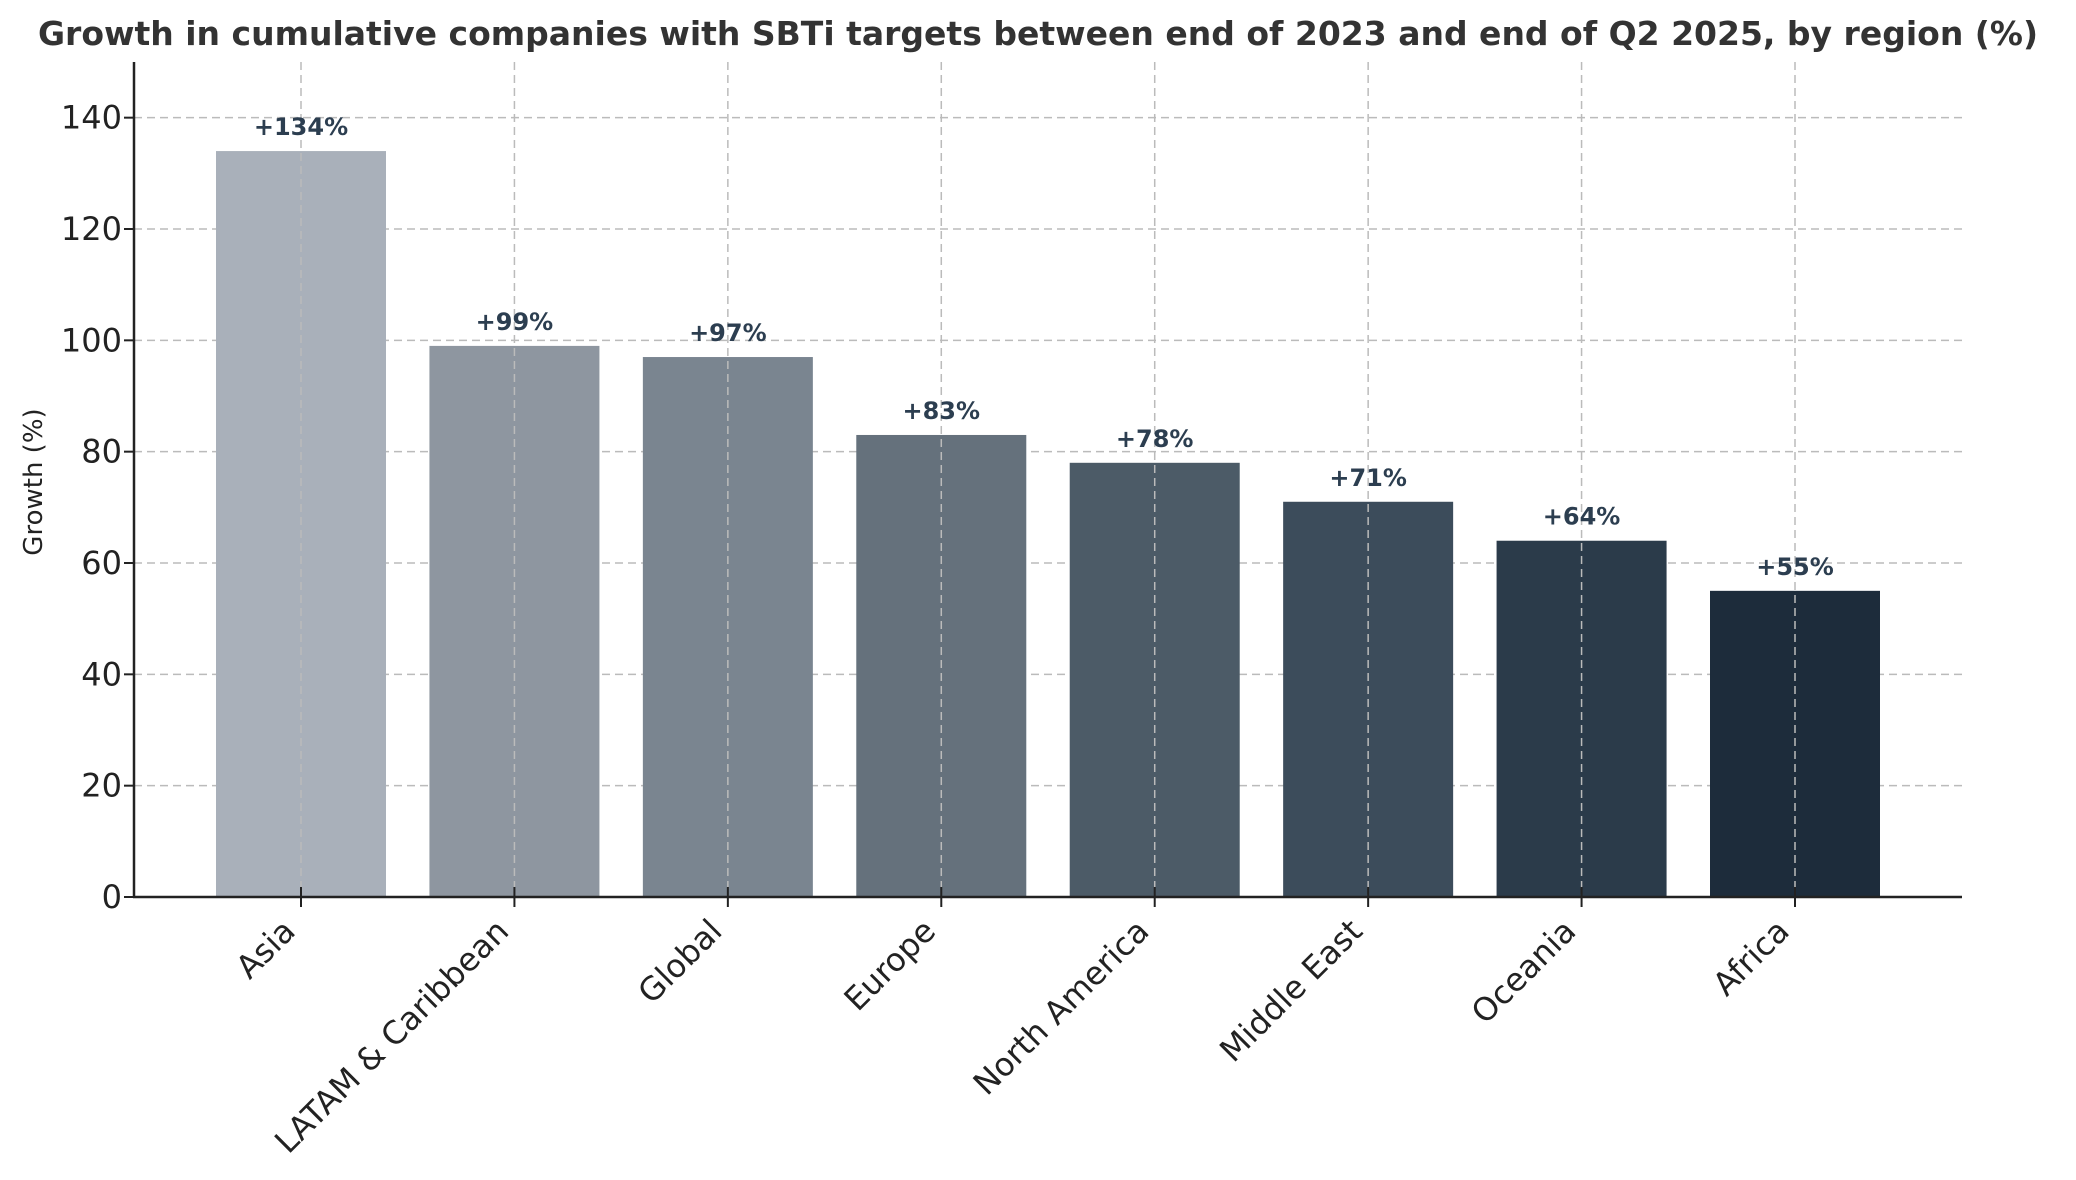 The height and width of the screenshot is (1180, 2076). Describe the element at coordinates (1523, 971) in the screenshot. I see `x-tick-label-6: Oceania` at that location.